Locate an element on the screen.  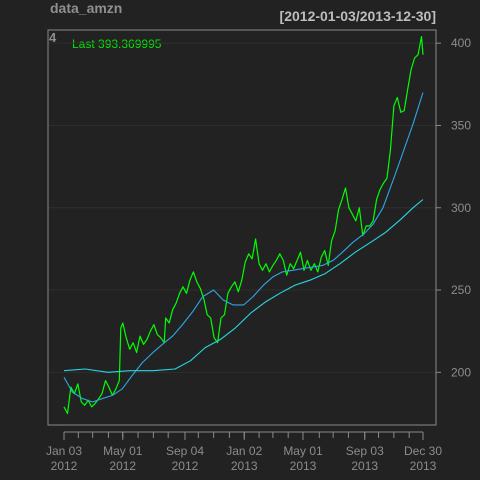
chart-title: data_amzn is located at coordinates (86, 8).